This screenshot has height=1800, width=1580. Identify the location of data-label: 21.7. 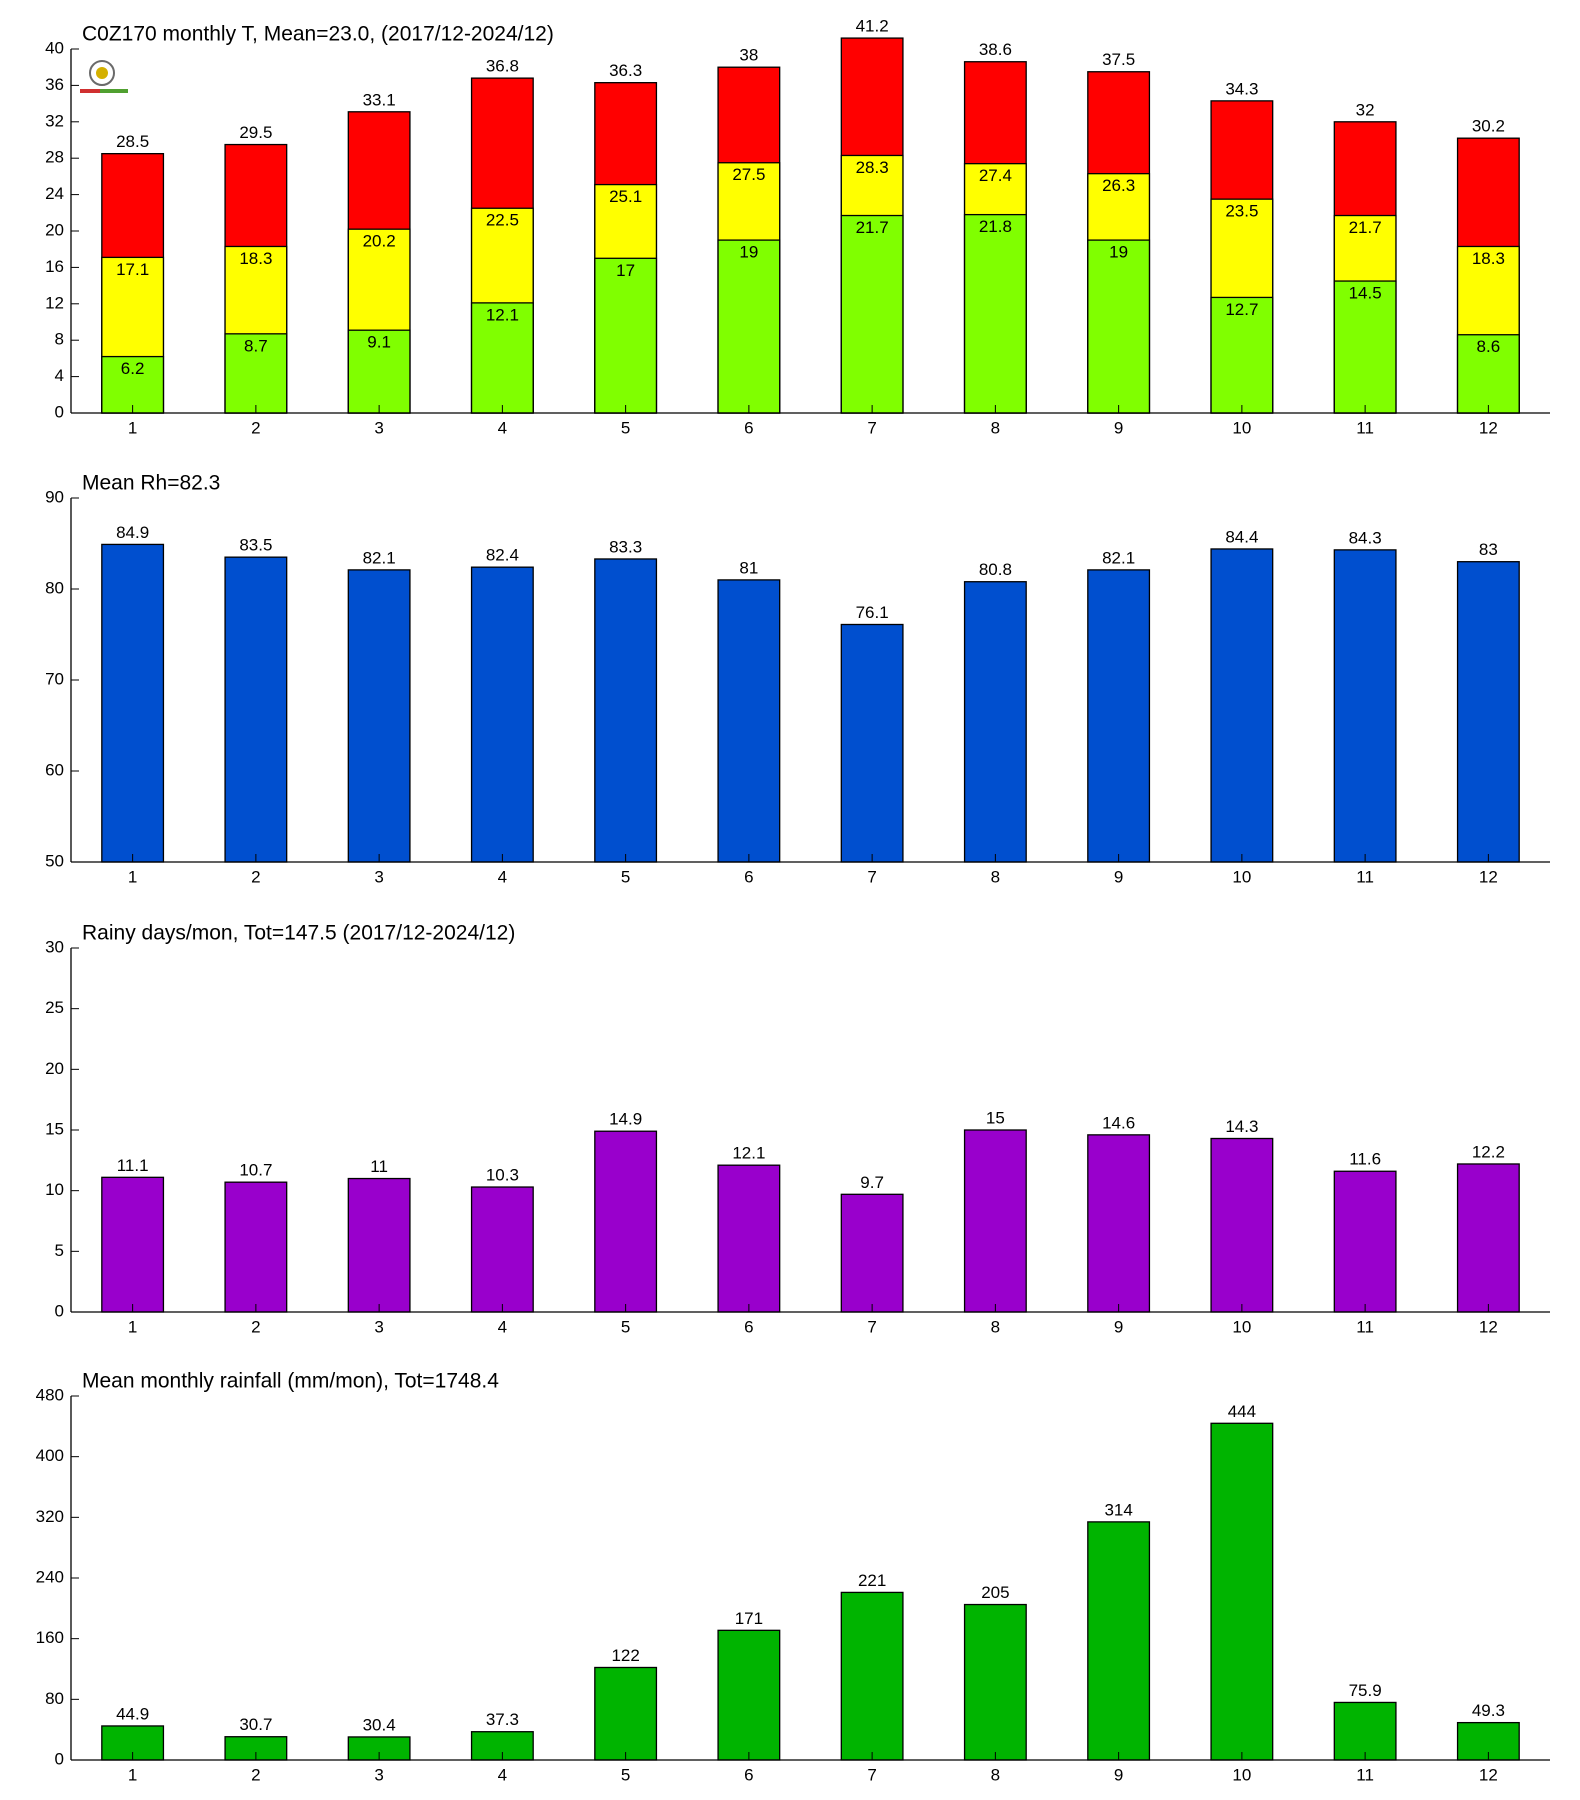
(1365, 227).